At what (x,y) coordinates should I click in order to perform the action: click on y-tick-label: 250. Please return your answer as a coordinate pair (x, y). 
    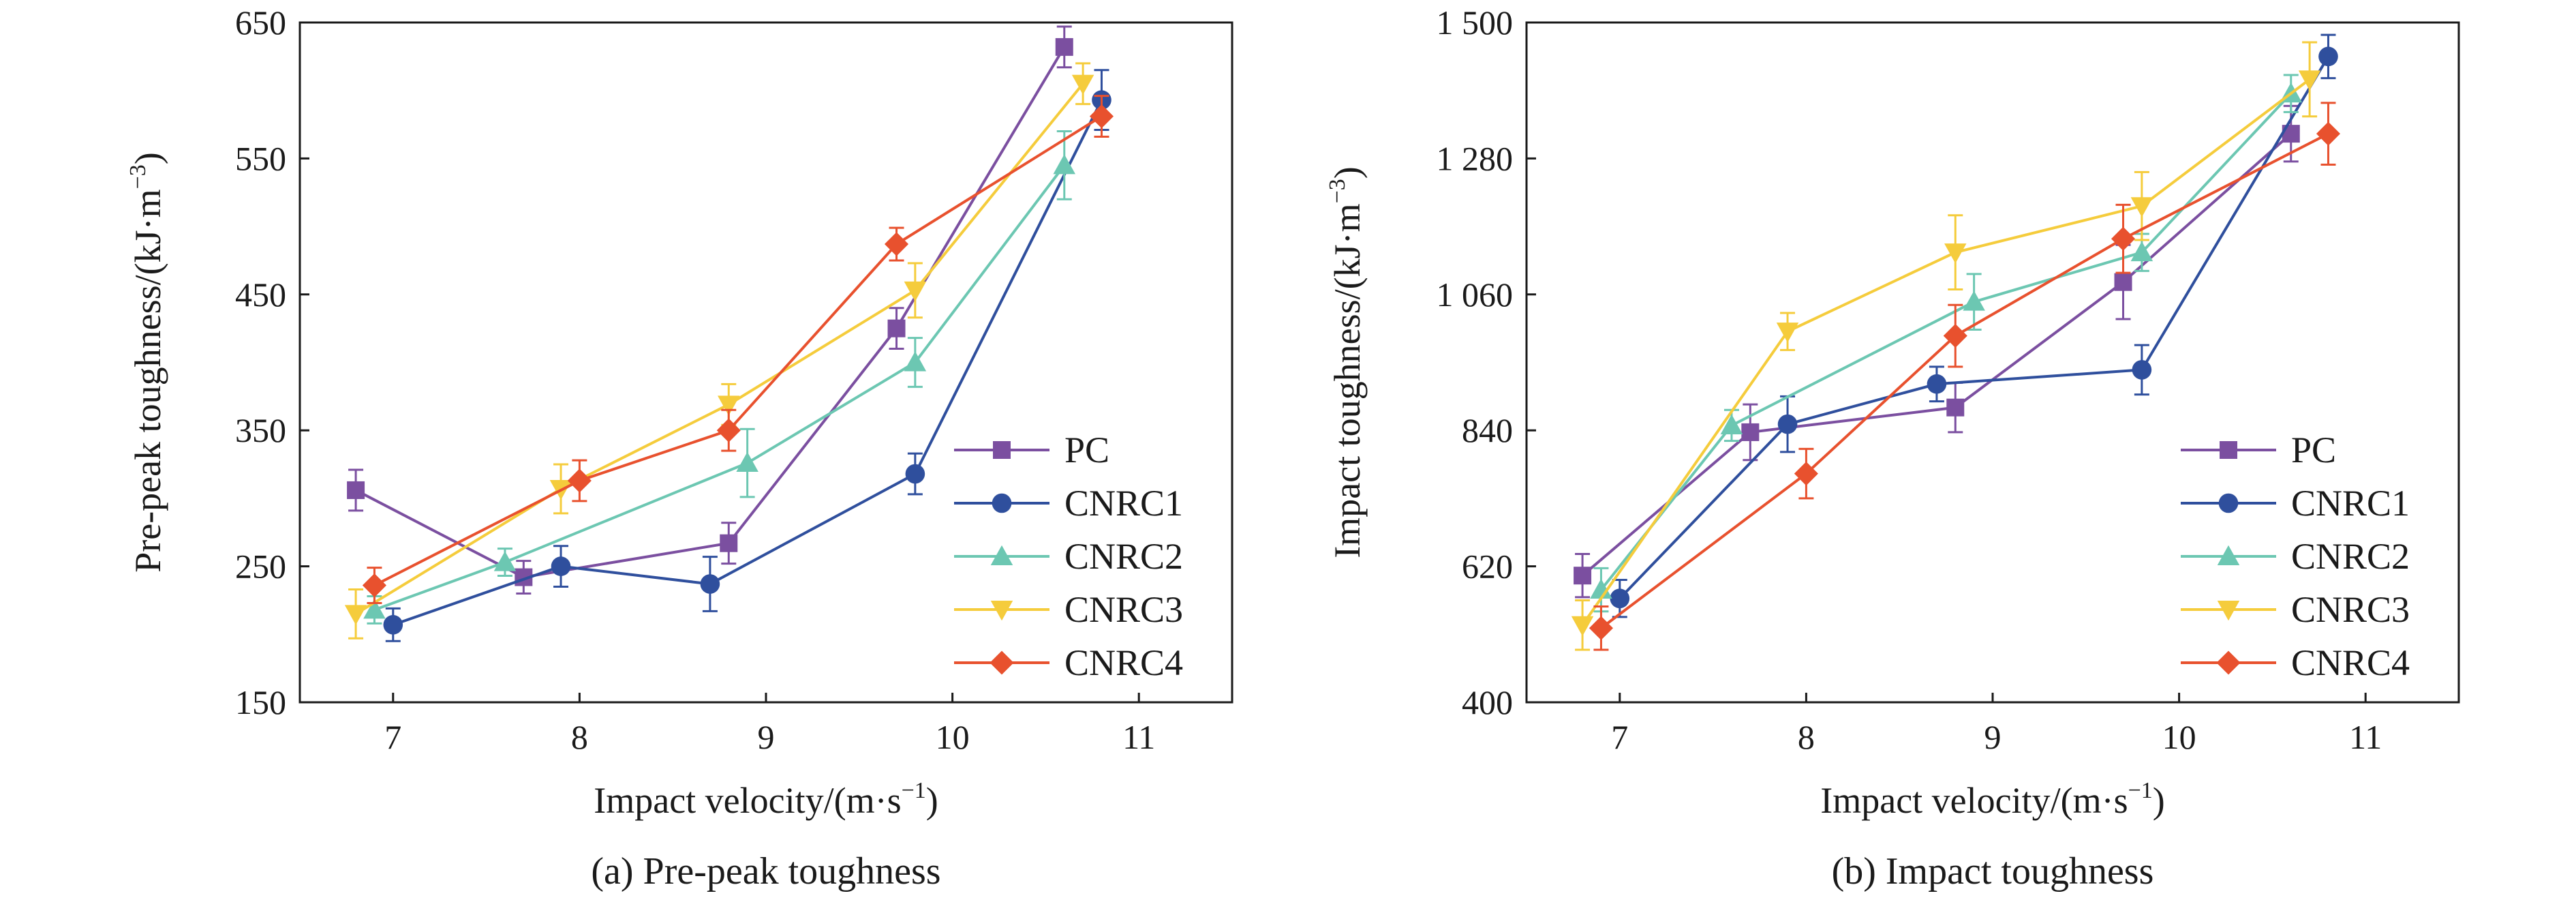
    Looking at the image, I should click on (260, 567).